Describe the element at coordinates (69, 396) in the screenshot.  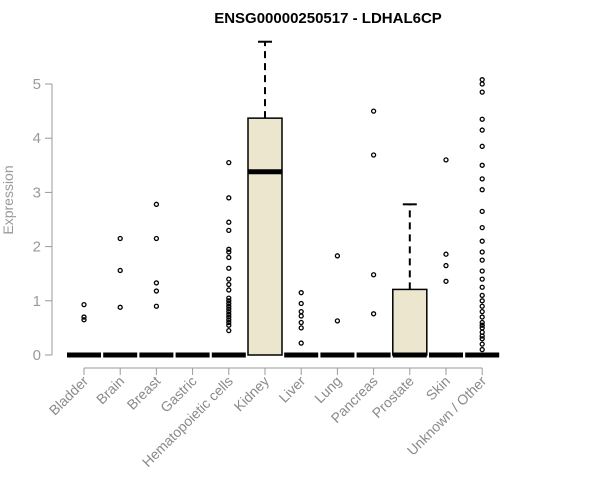
I see `x-tick-label: Bladder` at that location.